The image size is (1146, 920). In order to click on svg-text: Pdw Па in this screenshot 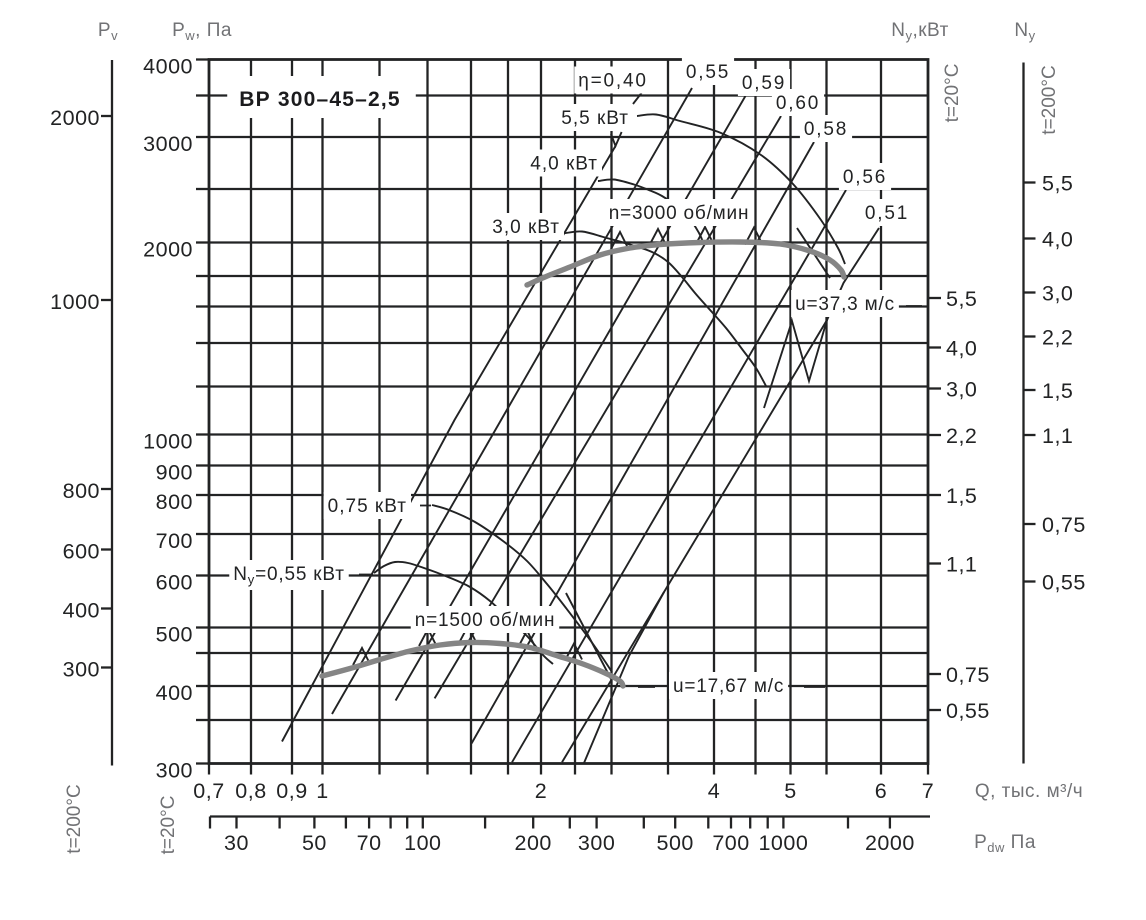, I will do `click(1005, 843)`.